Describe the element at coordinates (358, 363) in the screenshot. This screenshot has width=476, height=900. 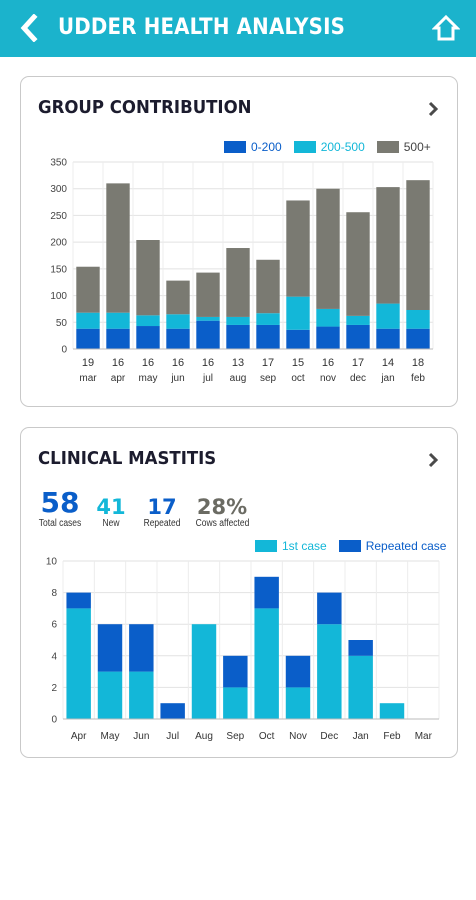
I see `x-tick-label: 17` at that location.